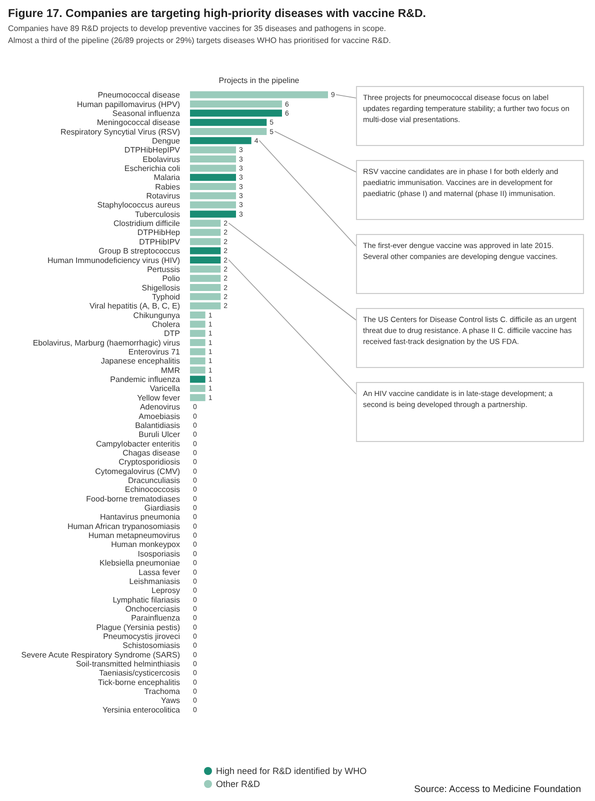 The image size is (595, 801). What do you see at coordinates (139, 682) in the screenshot?
I see `y-tick-label: Tick-borne encephalitis` at bounding box center [139, 682].